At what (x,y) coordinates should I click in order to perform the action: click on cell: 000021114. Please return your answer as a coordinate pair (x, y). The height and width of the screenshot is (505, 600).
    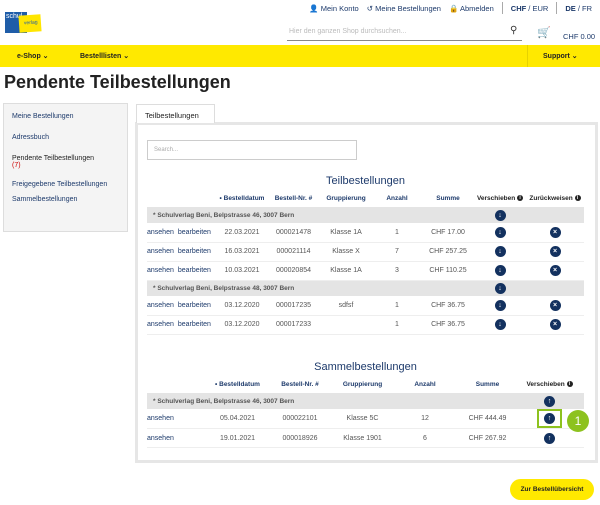
    Looking at the image, I should click on (293, 252).